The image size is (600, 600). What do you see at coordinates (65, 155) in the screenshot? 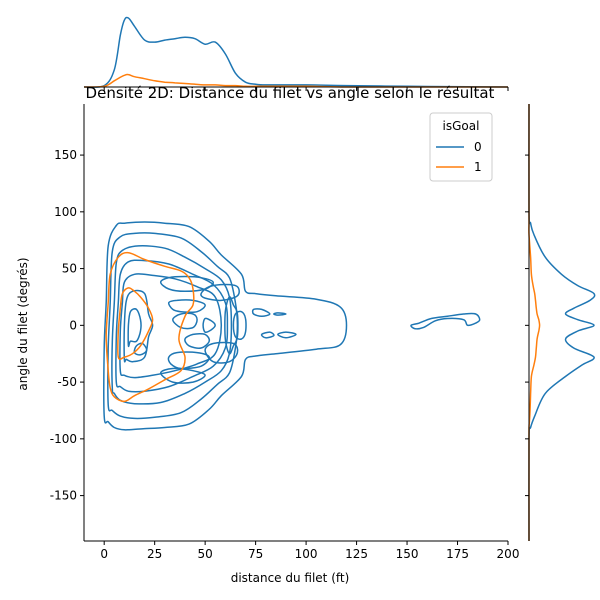
I see `y-tick-label: 150` at bounding box center [65, 155].